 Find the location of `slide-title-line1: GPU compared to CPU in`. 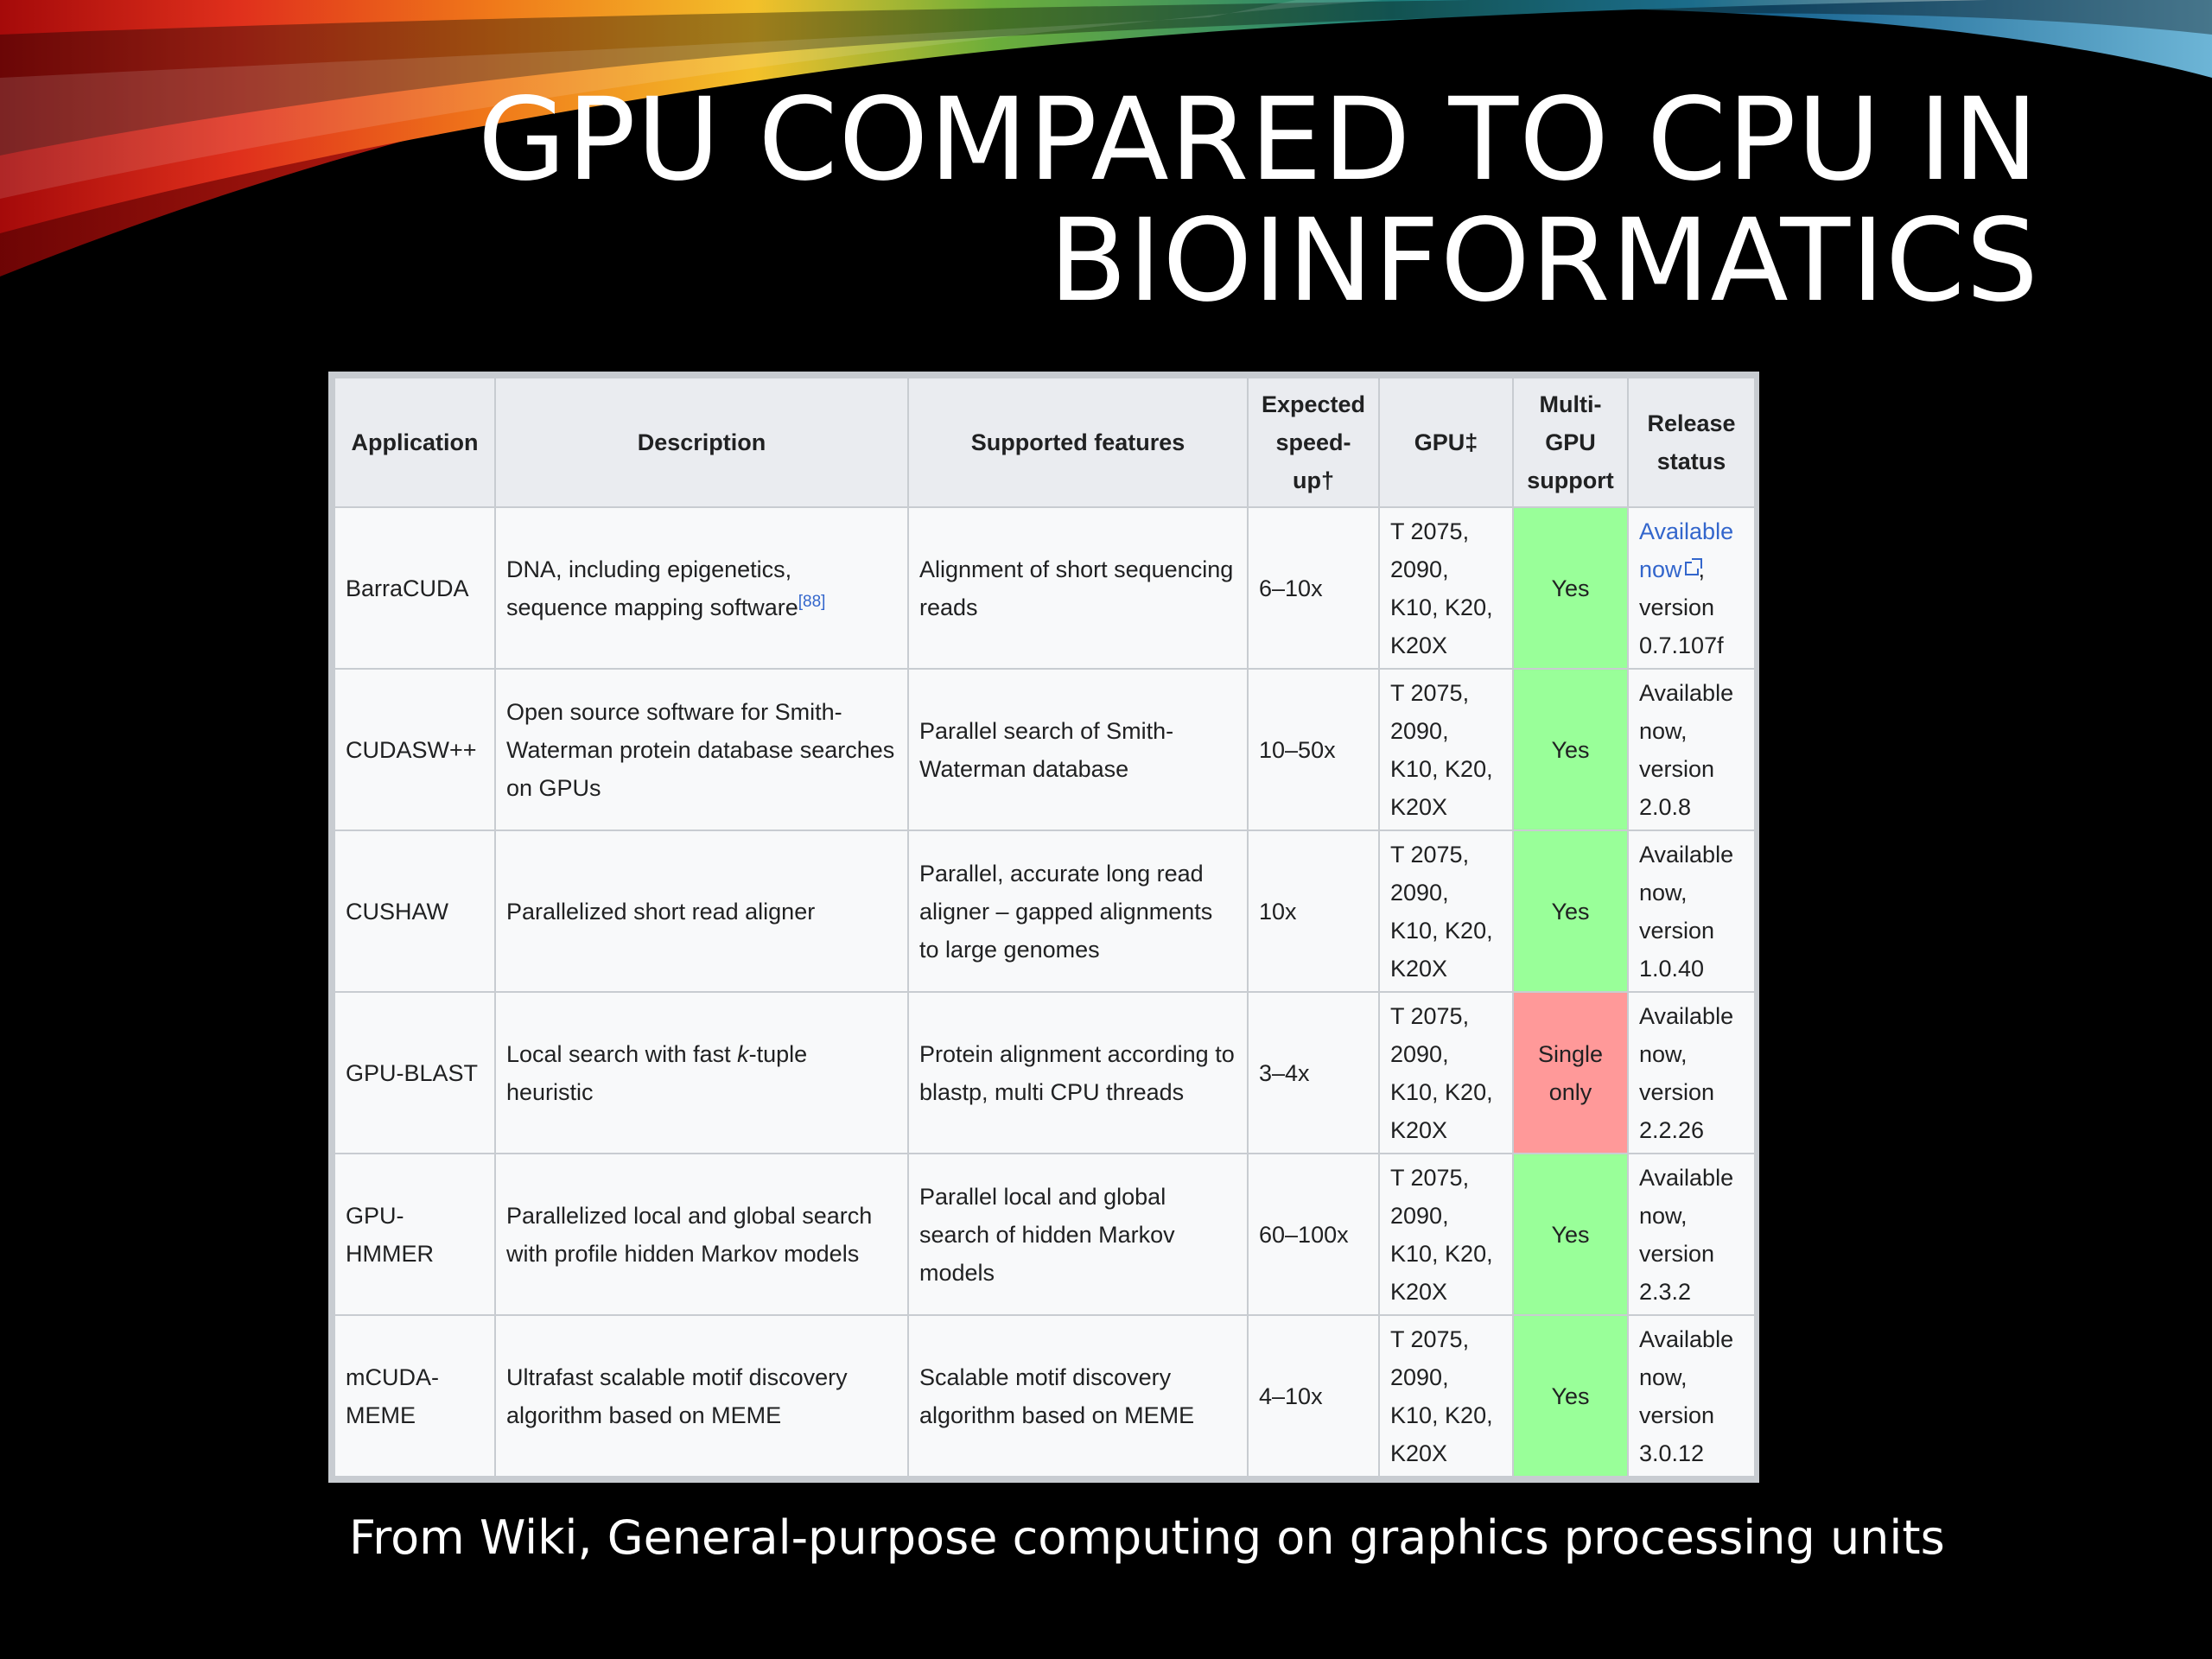

slide-title-line1: GPU compared to CPU in is located at coordinates (1258, 140).